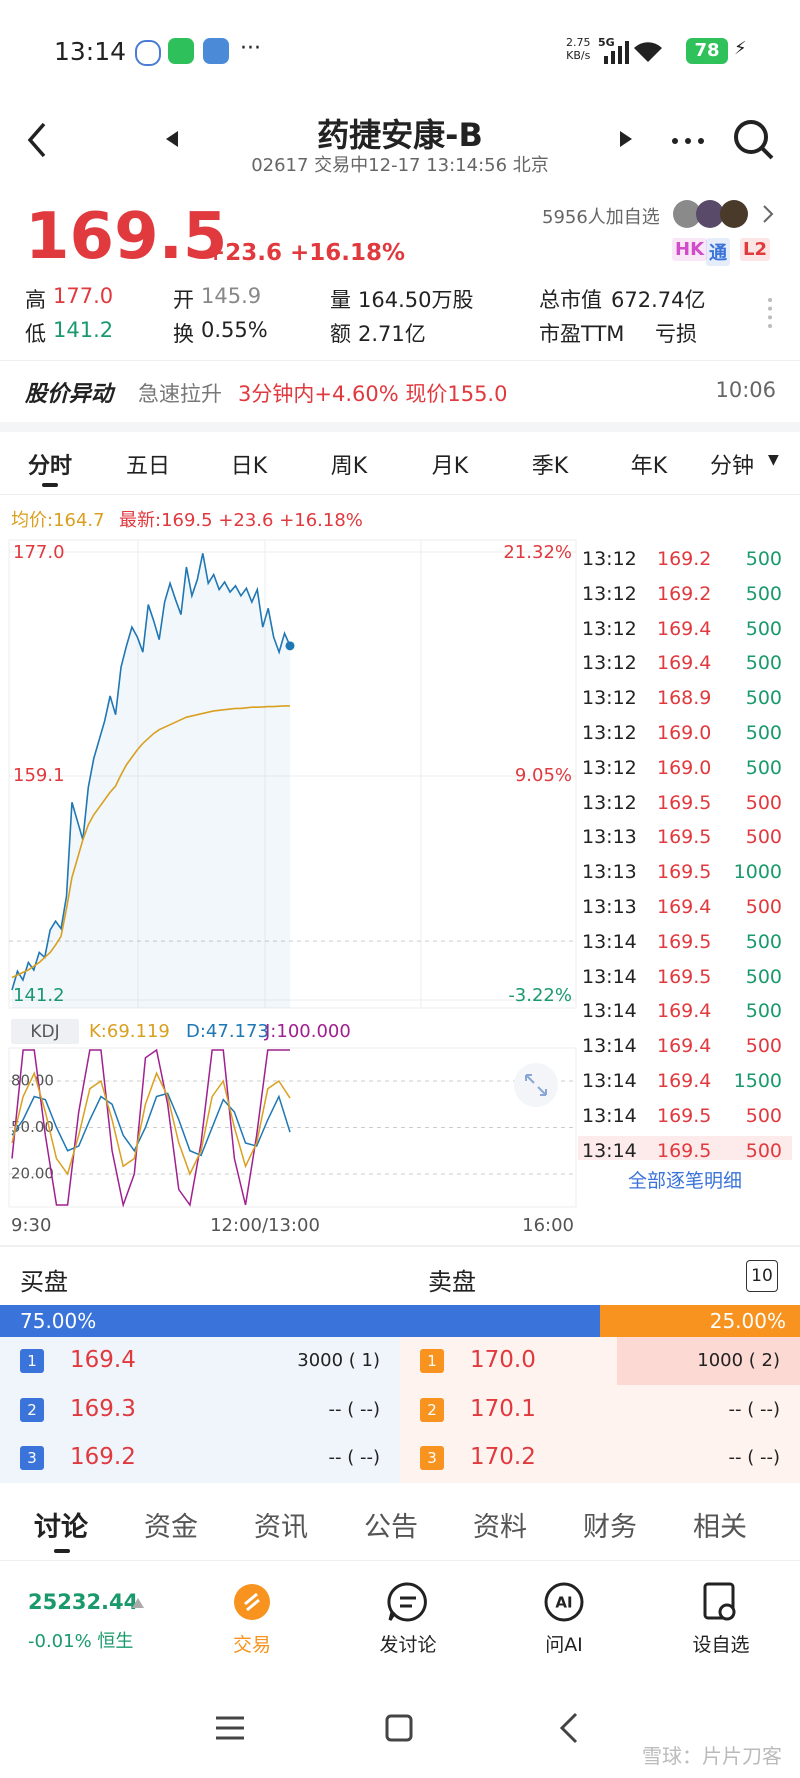  I want to click on chart-tab: 月K, so click(450, 466).